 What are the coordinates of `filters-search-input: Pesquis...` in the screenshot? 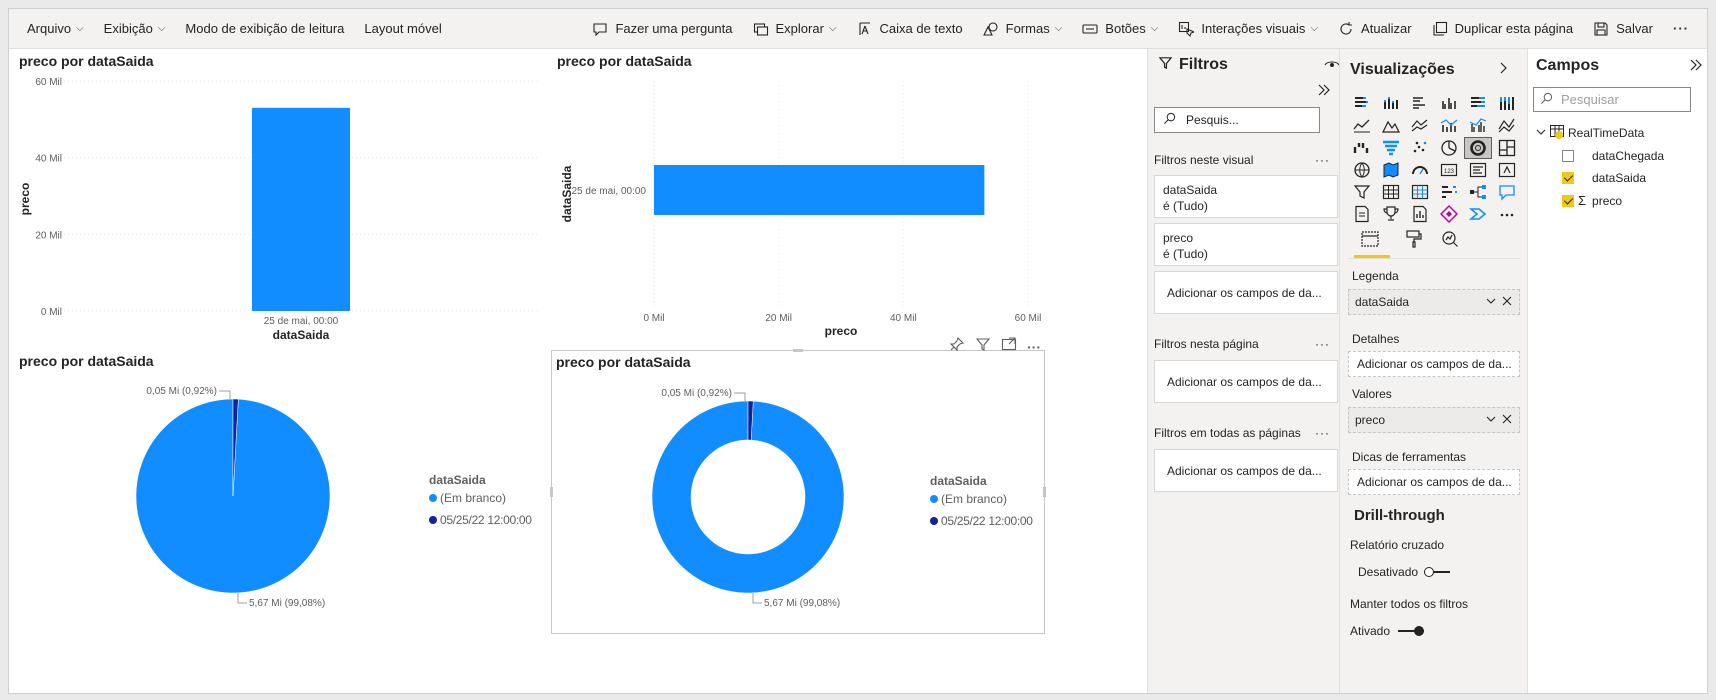 It's located at (1237, 120).